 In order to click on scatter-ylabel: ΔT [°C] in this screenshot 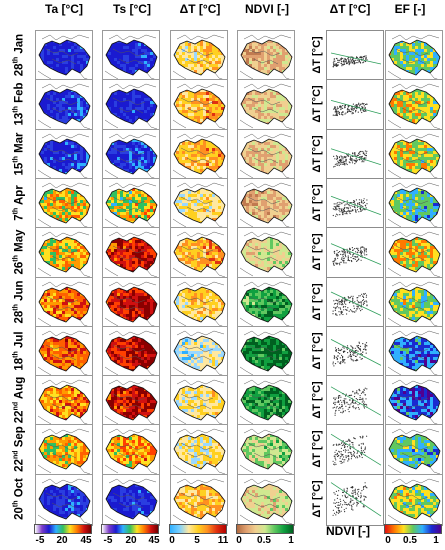, I will do `click(317, 302)`.